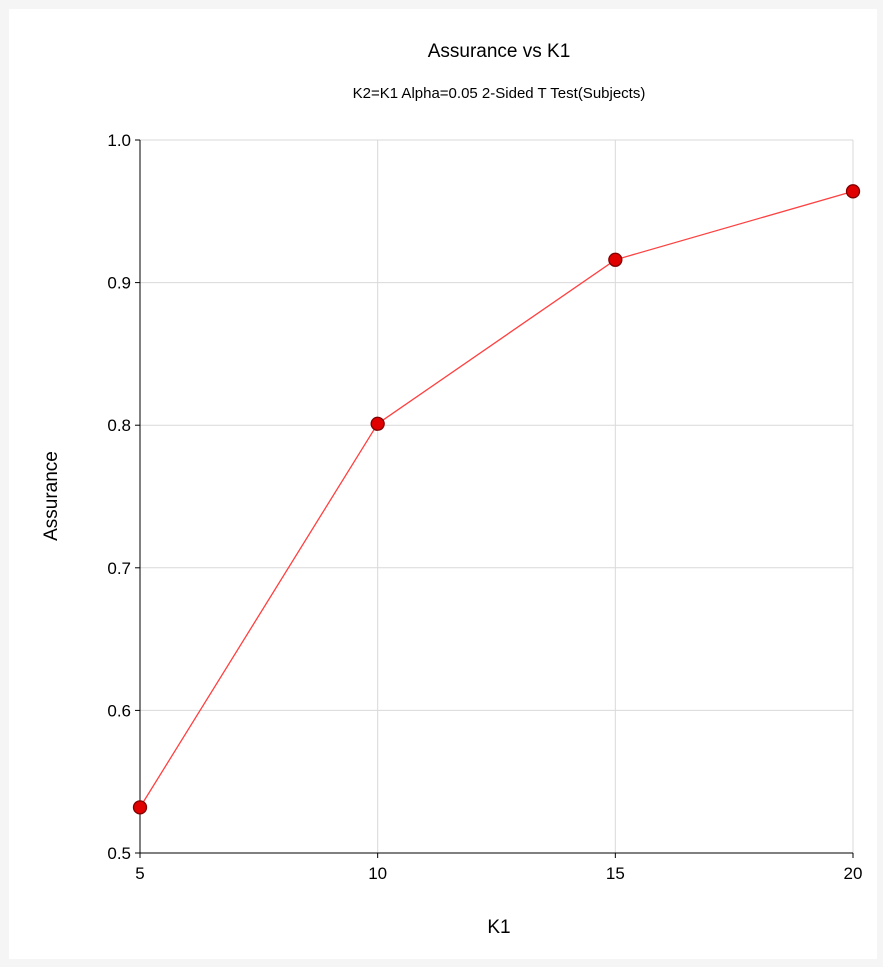 The image size is (883, 967). Describe the element at coordinates (119, 568) in the screenshot. I see `y-tick-label-2: 0.7` at that location.